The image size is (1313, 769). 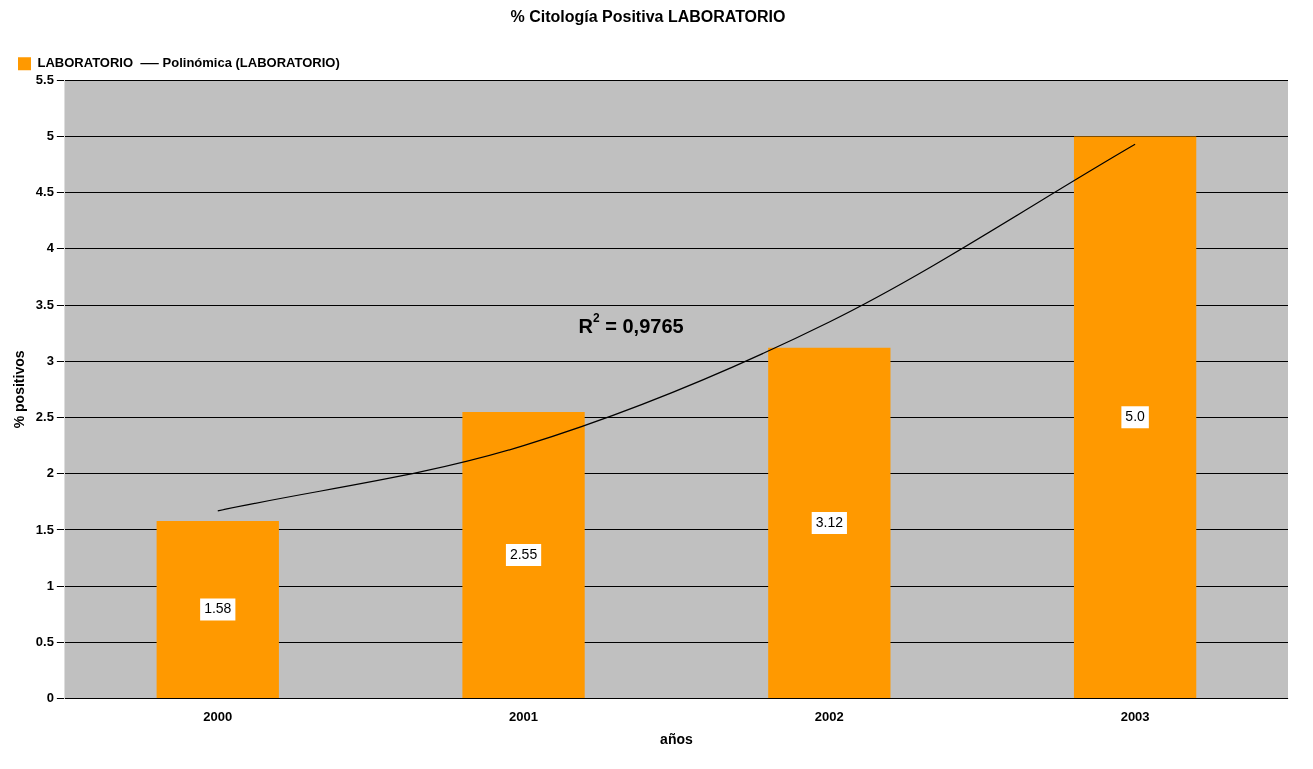 What do you see at coordinates (50, 360) in the screenshot?
I see `y-tick-label: 3` at bounding box center [50, 360].